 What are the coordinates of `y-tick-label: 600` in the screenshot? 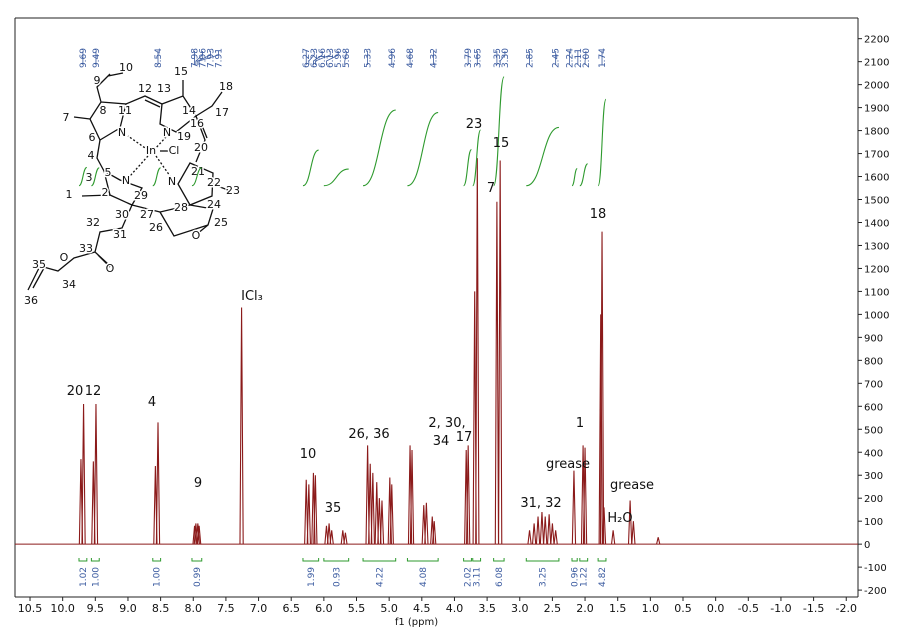 It's located at (873, 407).